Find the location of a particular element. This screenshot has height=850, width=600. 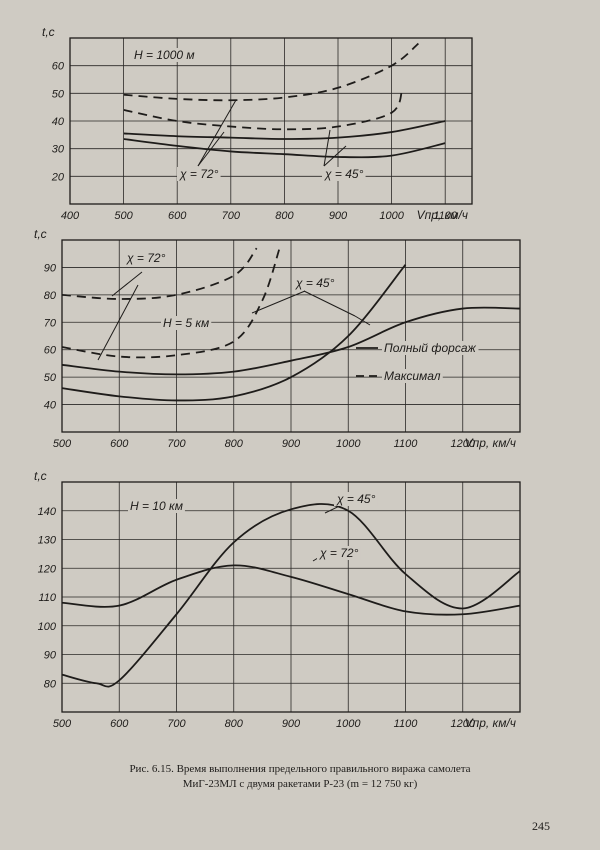

legend-label: Максимал is located at coordinates (412, 376).